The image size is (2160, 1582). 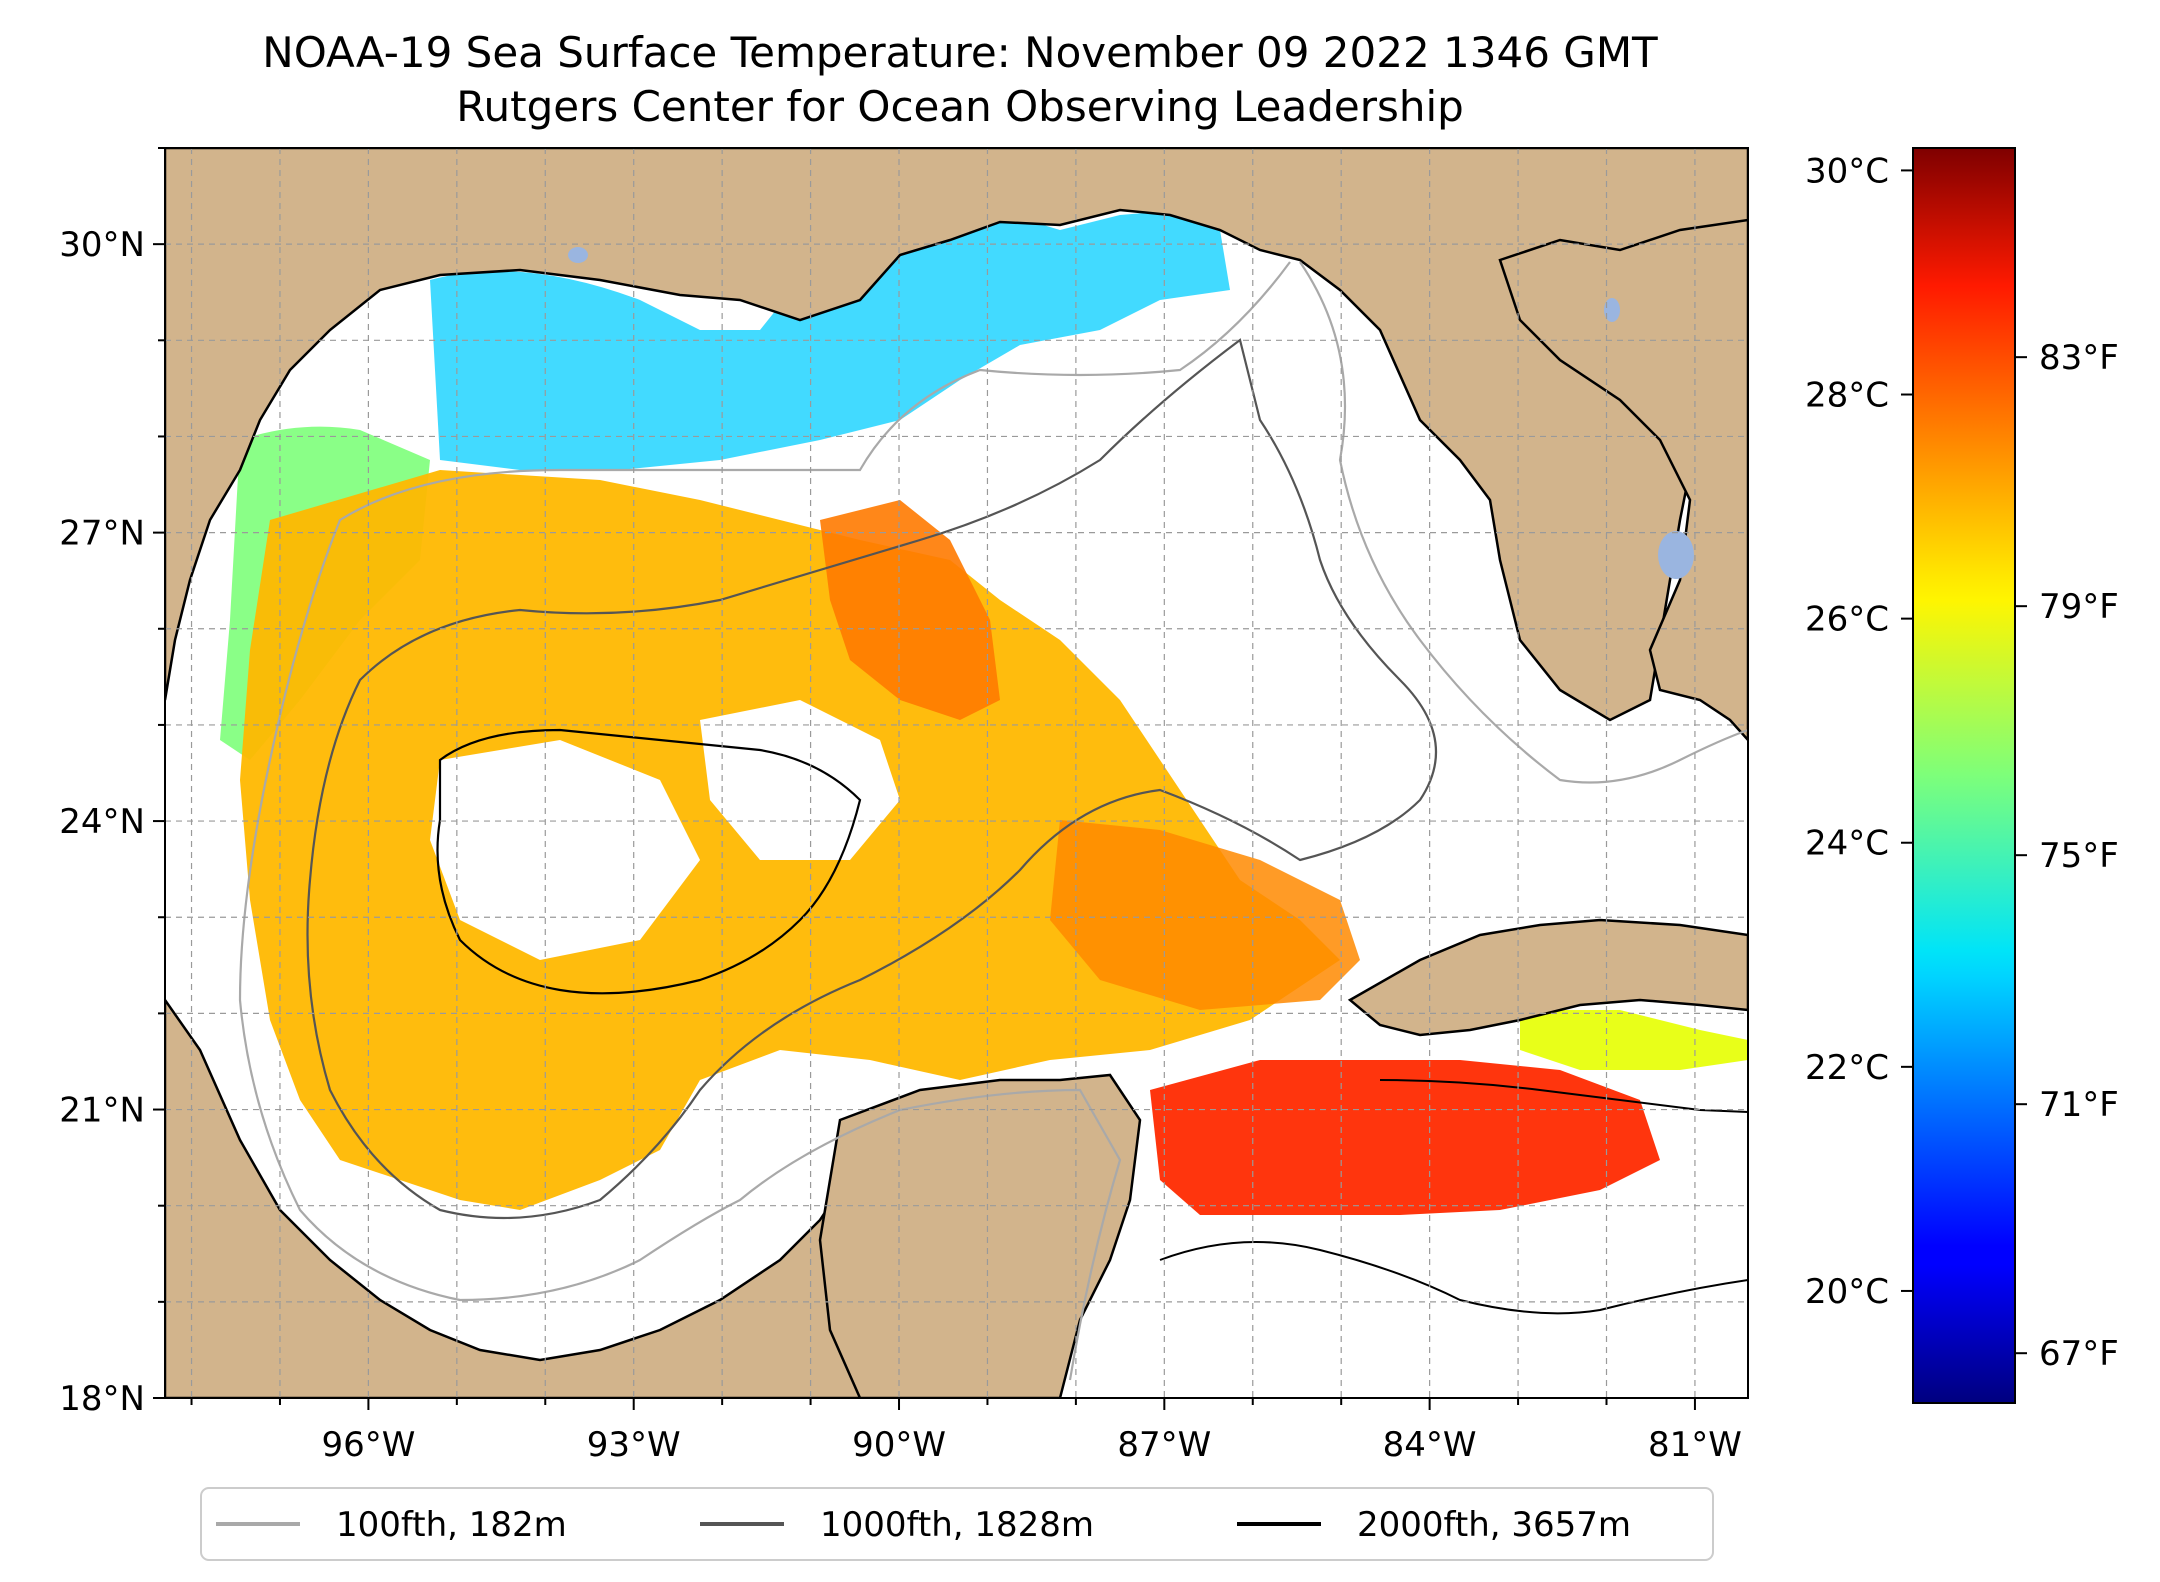 I want to click on lon-tick-label: 93°W, so click(x=634, y=1445).